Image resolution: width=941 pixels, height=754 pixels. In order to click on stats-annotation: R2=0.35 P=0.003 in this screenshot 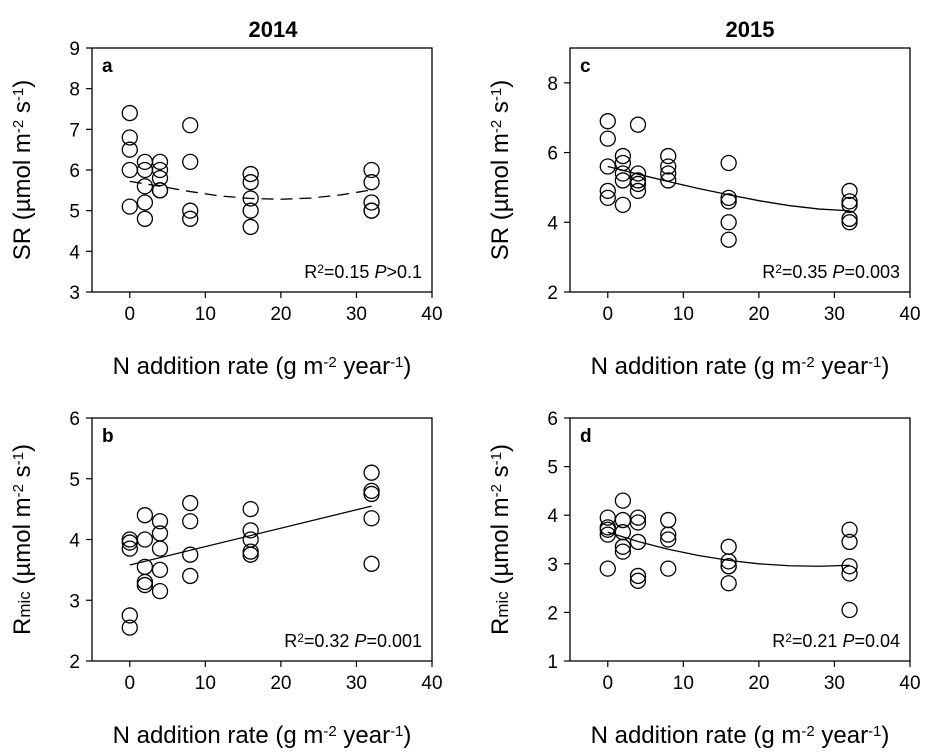, I will do `click(831, 272)`.